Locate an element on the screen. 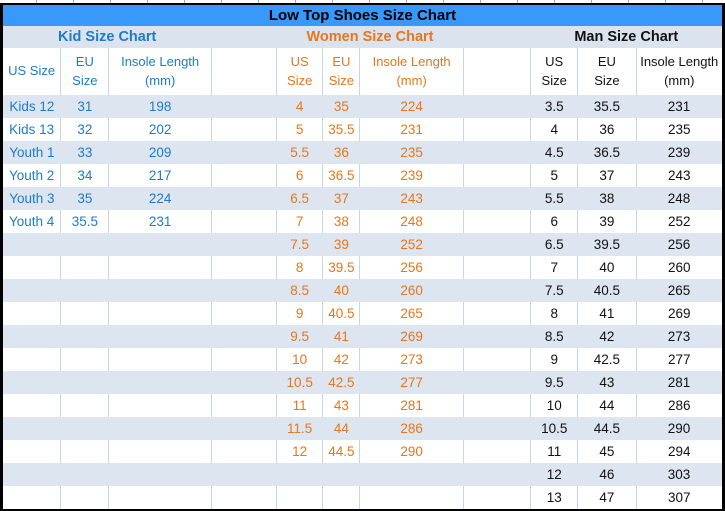  table-cell: 42.5 is located at coordinates (341, 382).